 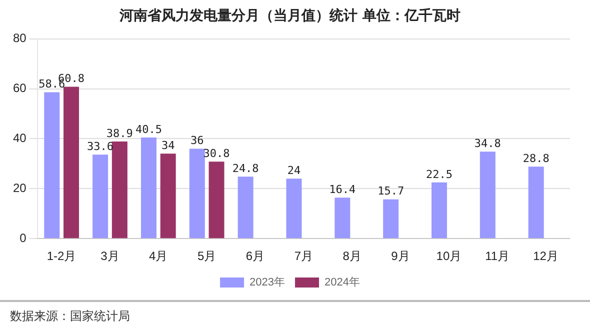 I want to click on y-tick-label: 80, so click(x=19, y=38).